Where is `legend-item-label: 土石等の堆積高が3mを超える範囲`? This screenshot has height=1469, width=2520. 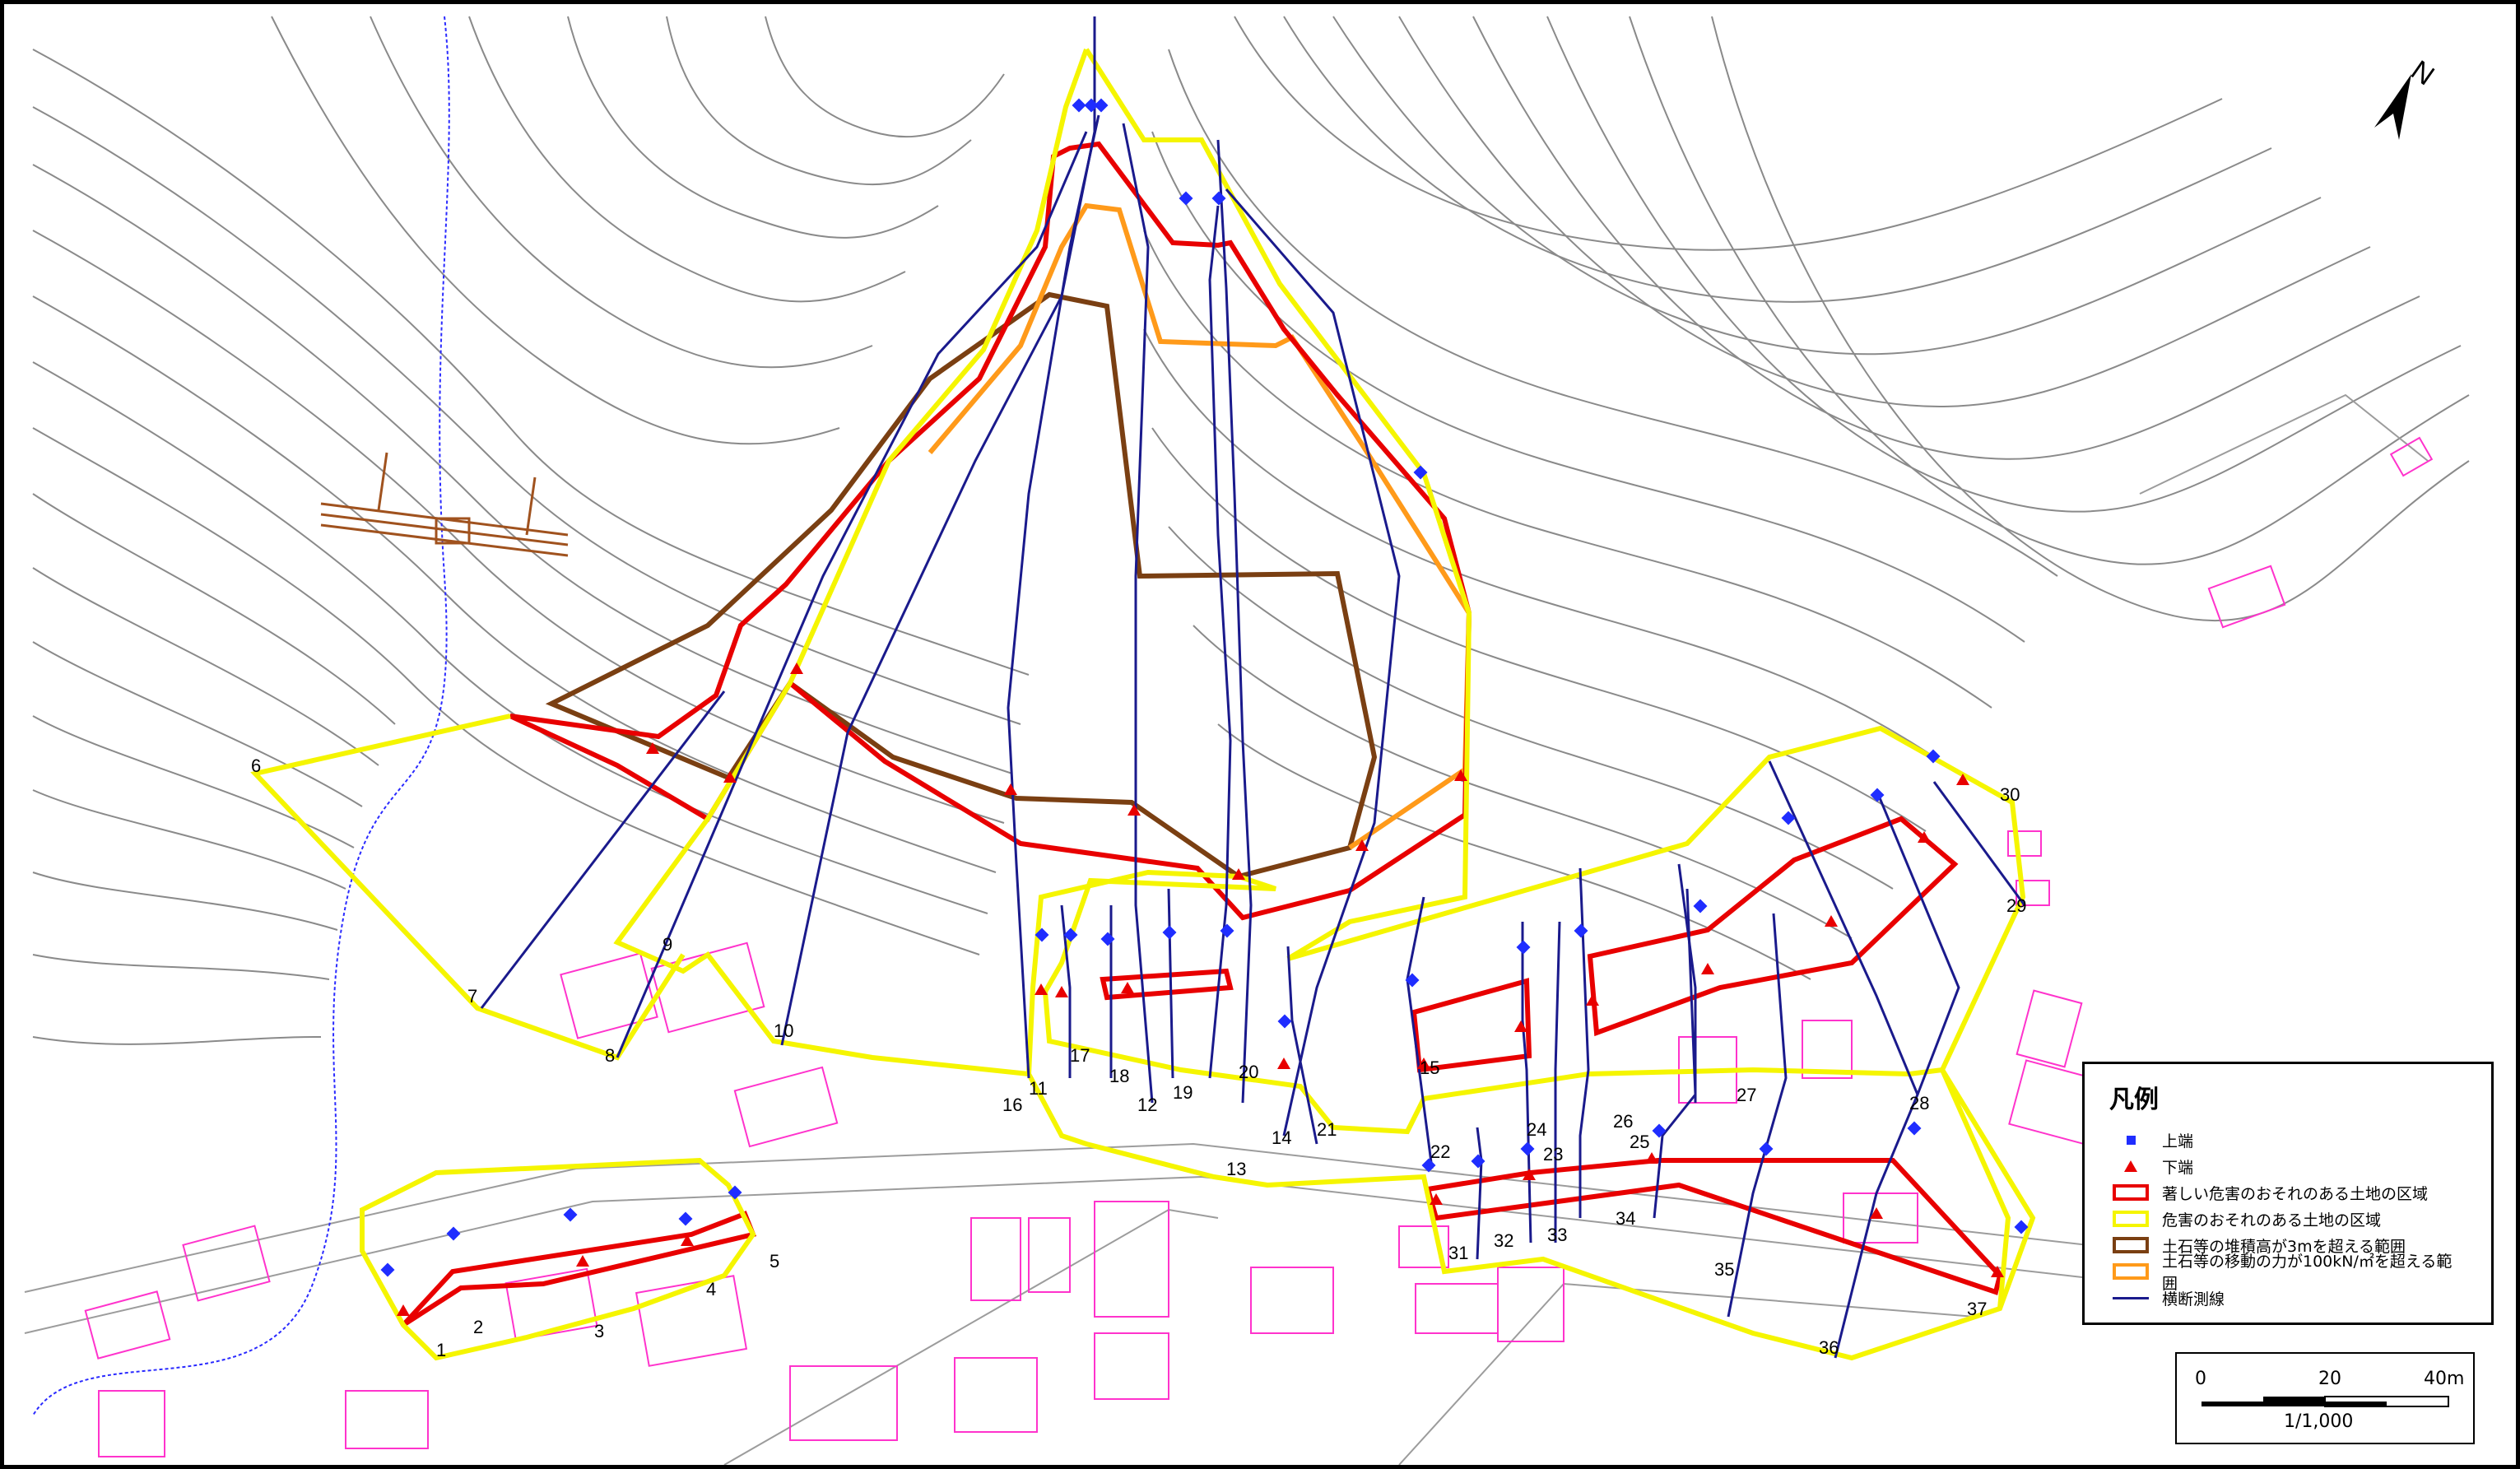 legend-item-label: 土石等の堆積高が3mを超える範囲 is located at coordinates (2284, 1246).